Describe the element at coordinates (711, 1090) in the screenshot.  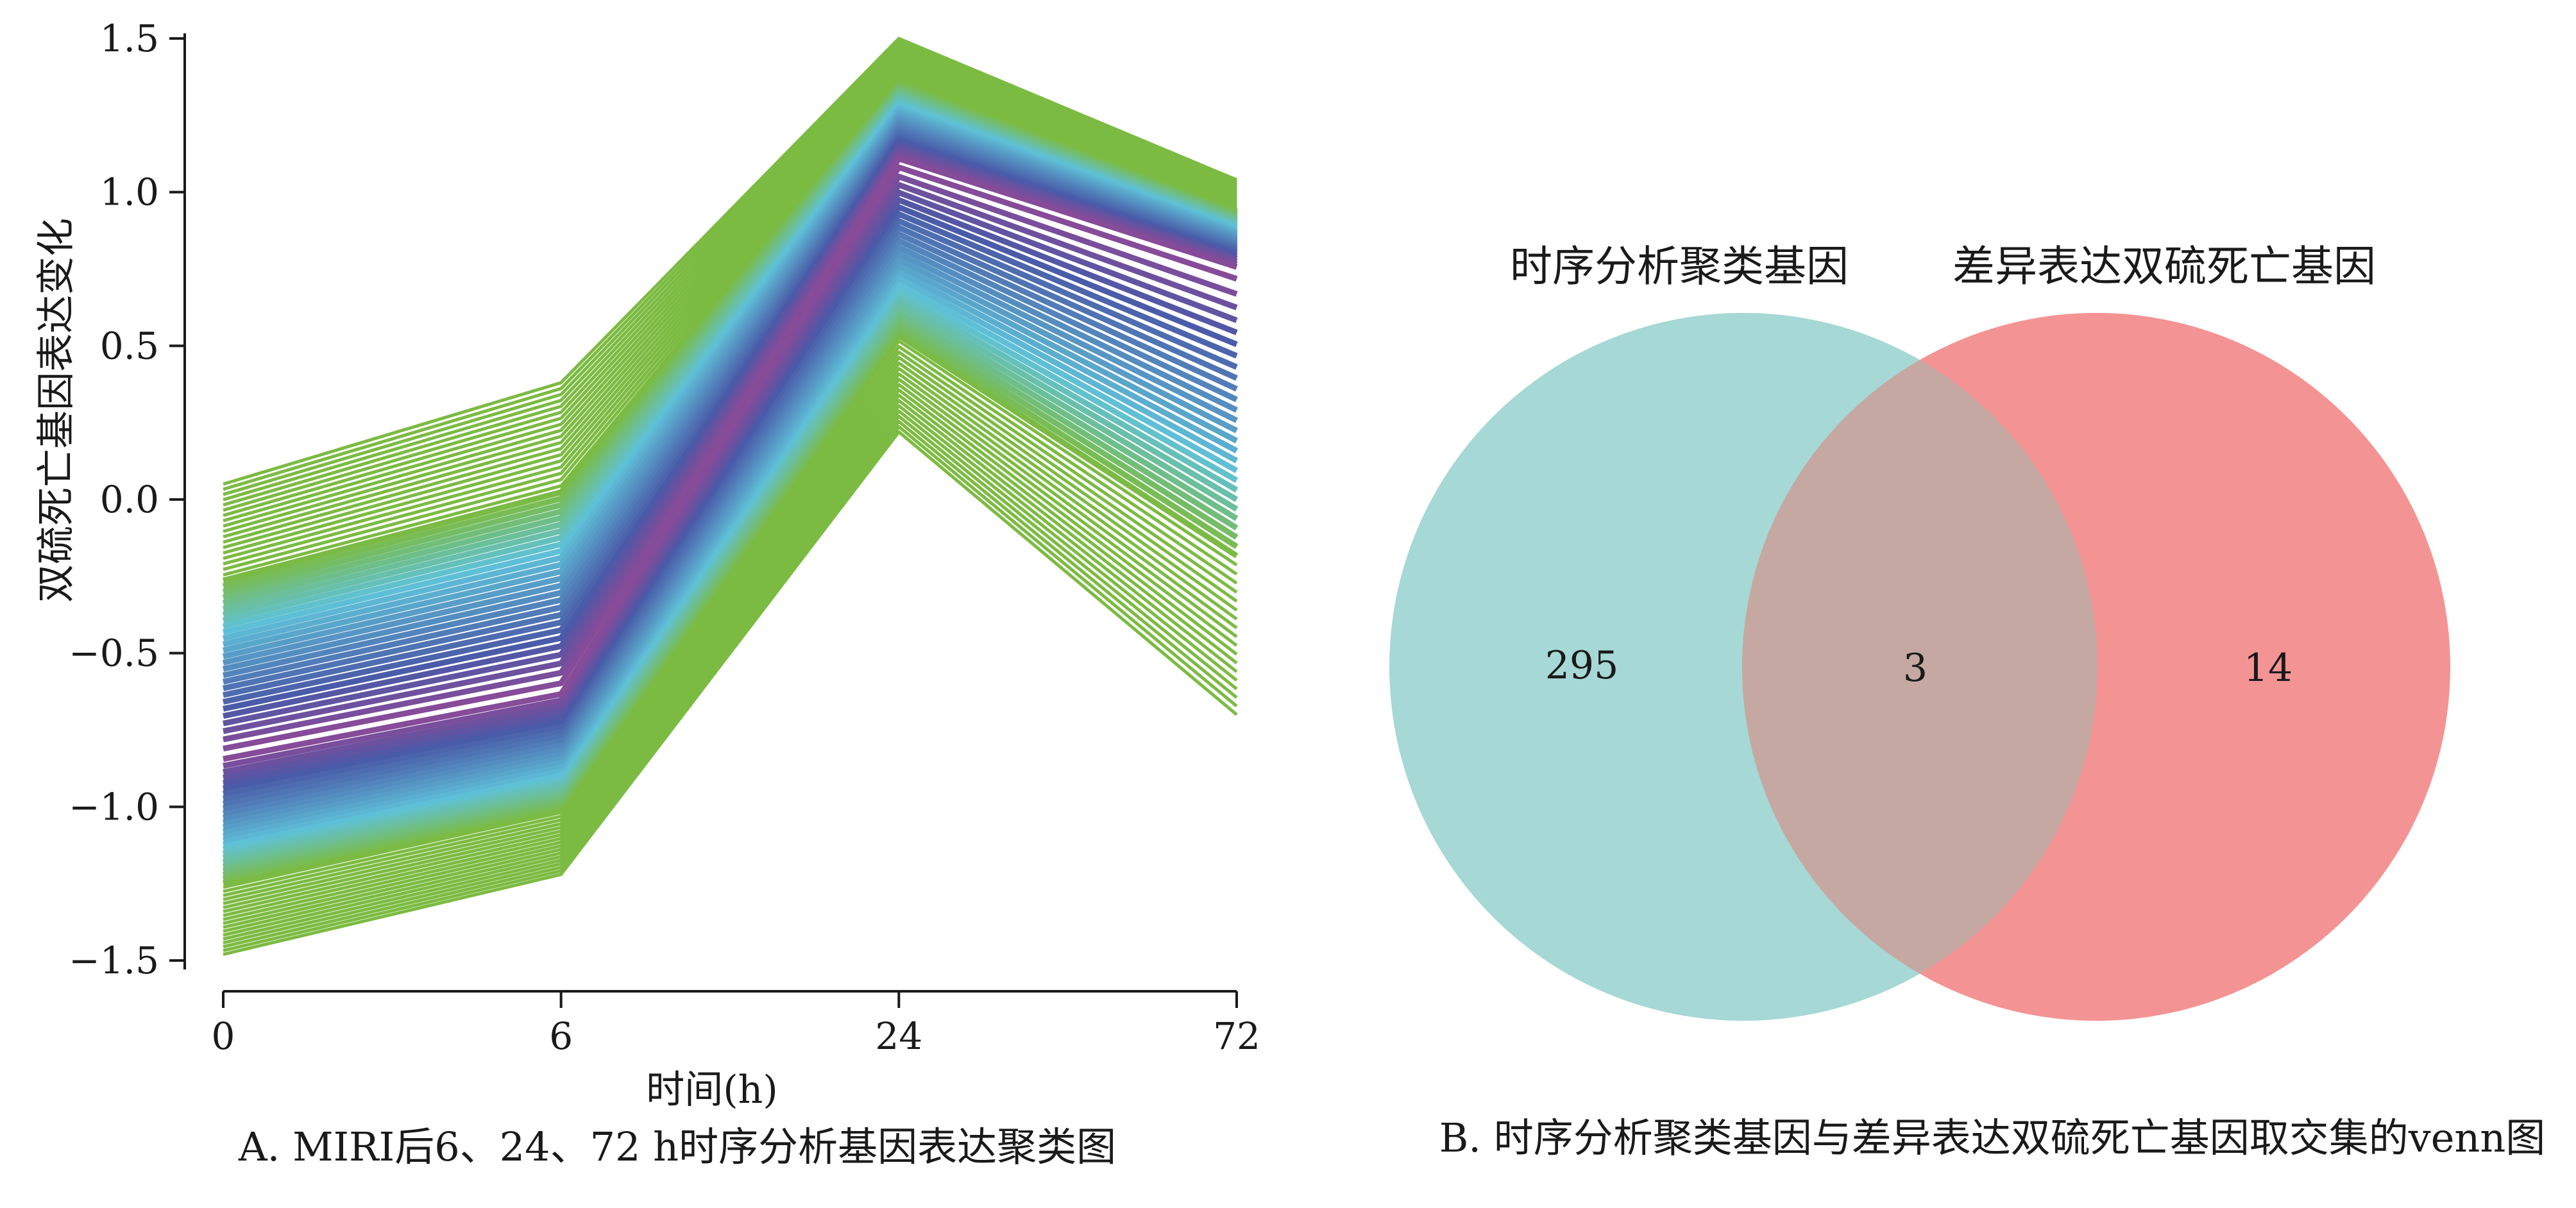
I see `x-axis-title: 时间(h)` at that location.